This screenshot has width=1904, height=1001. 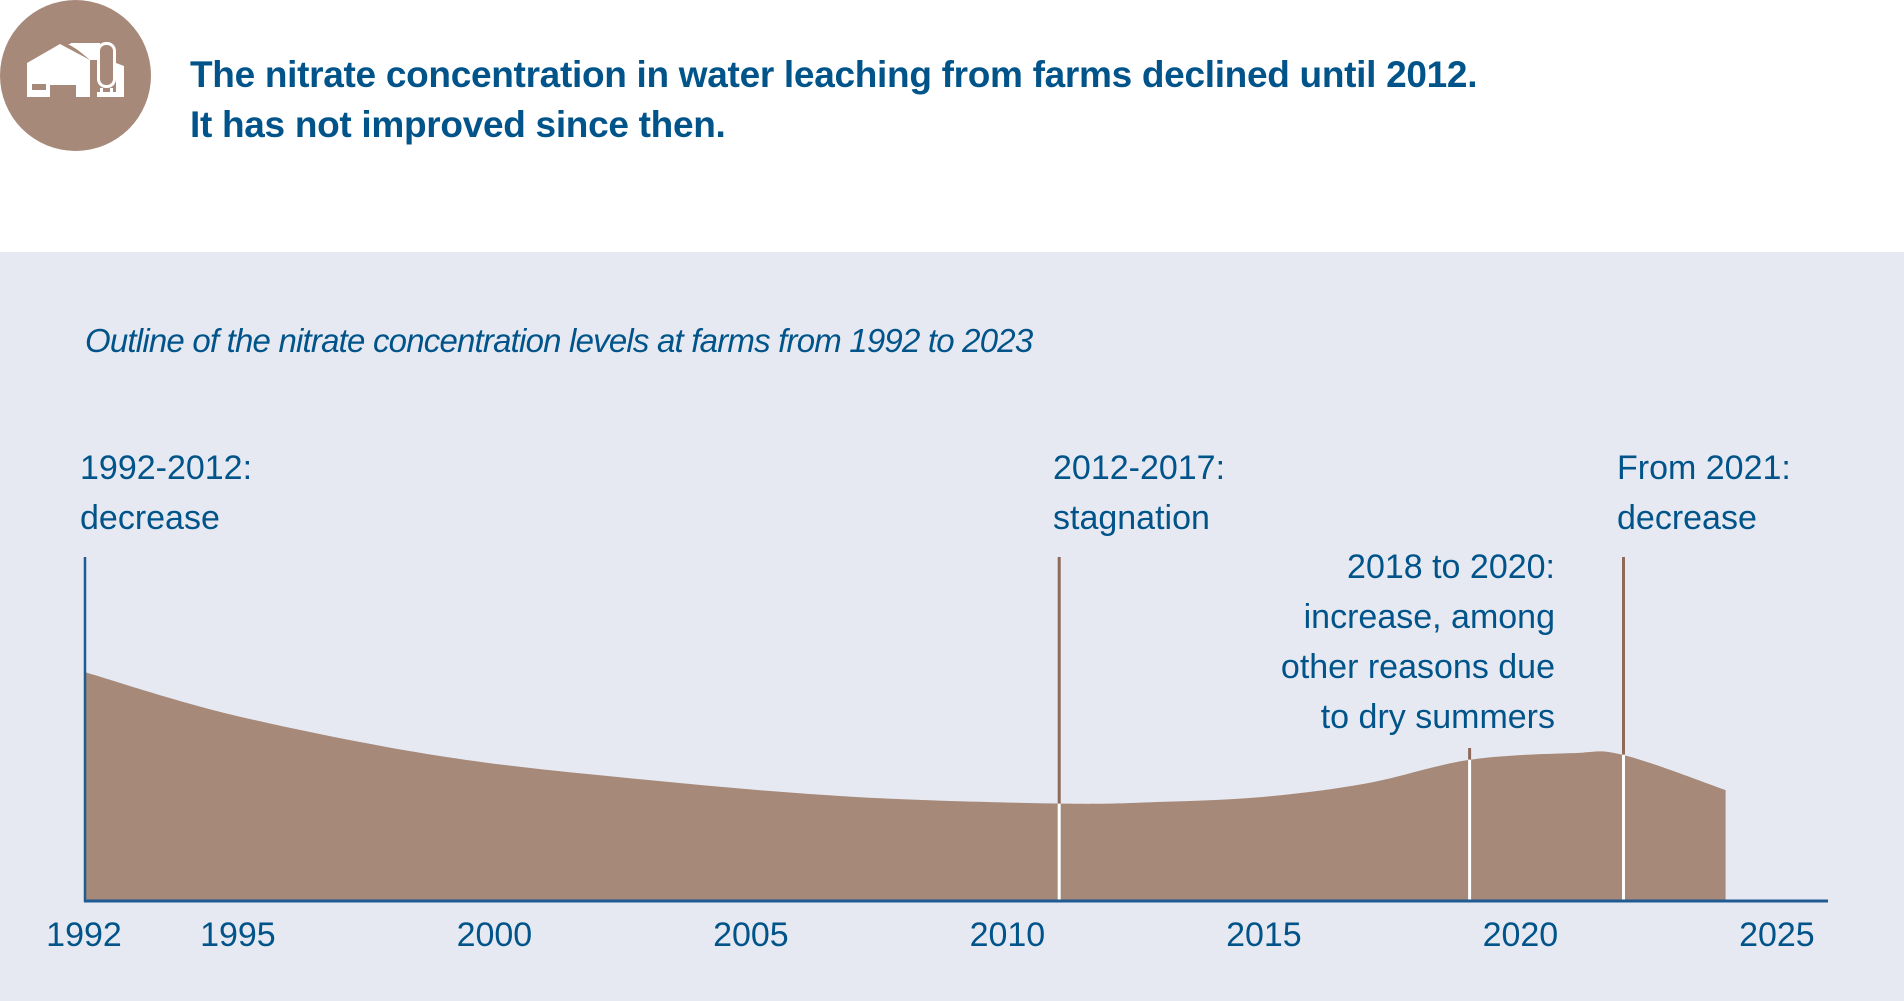 What do you see at coordinates (494, 935) in the screenshot?
I see `x-tick-label-2000: 2000` at bounding box center [494, 935].